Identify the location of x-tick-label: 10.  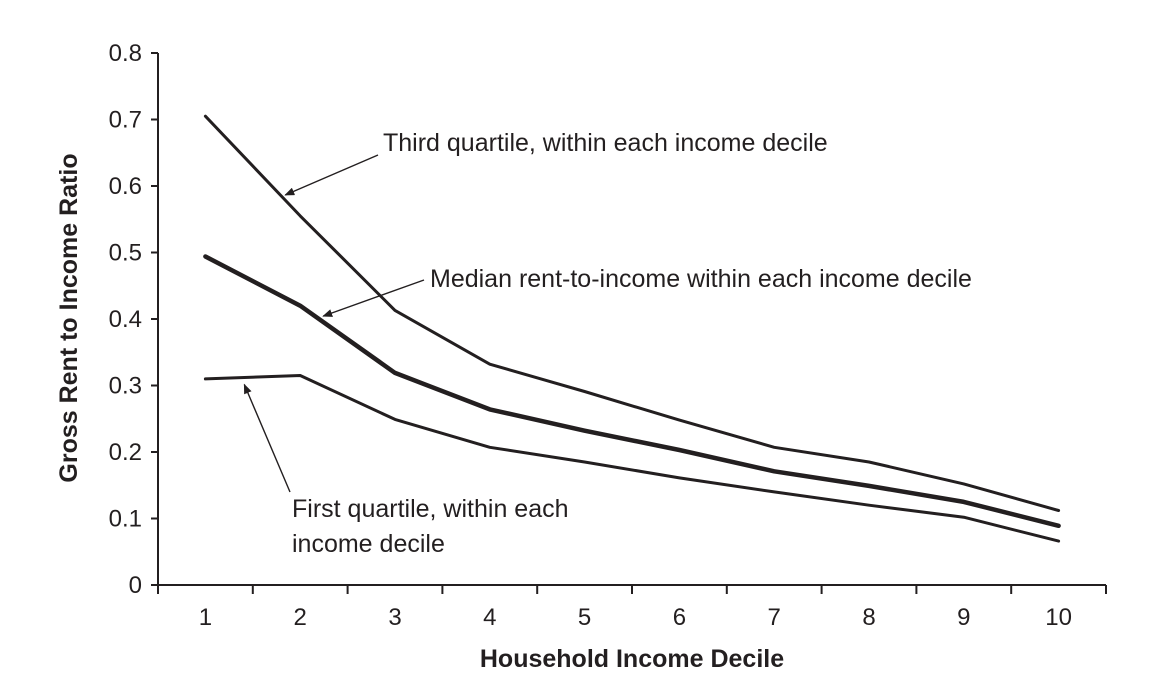
(1058, 617).